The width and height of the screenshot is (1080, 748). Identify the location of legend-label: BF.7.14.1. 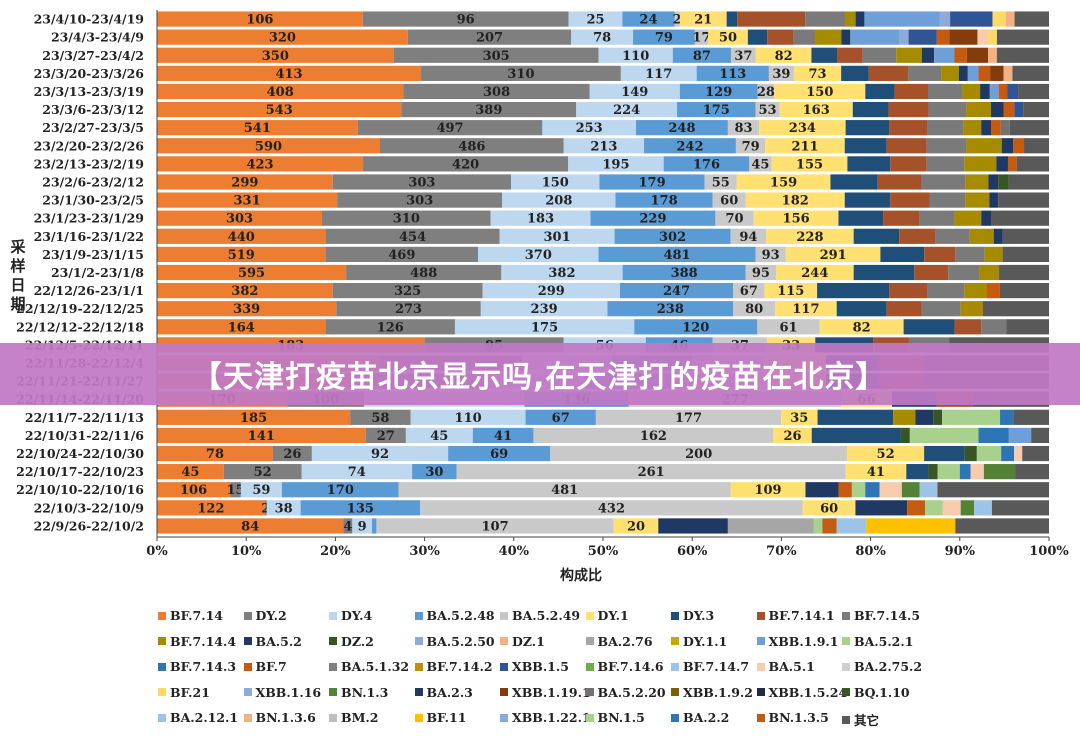
(801, 615).